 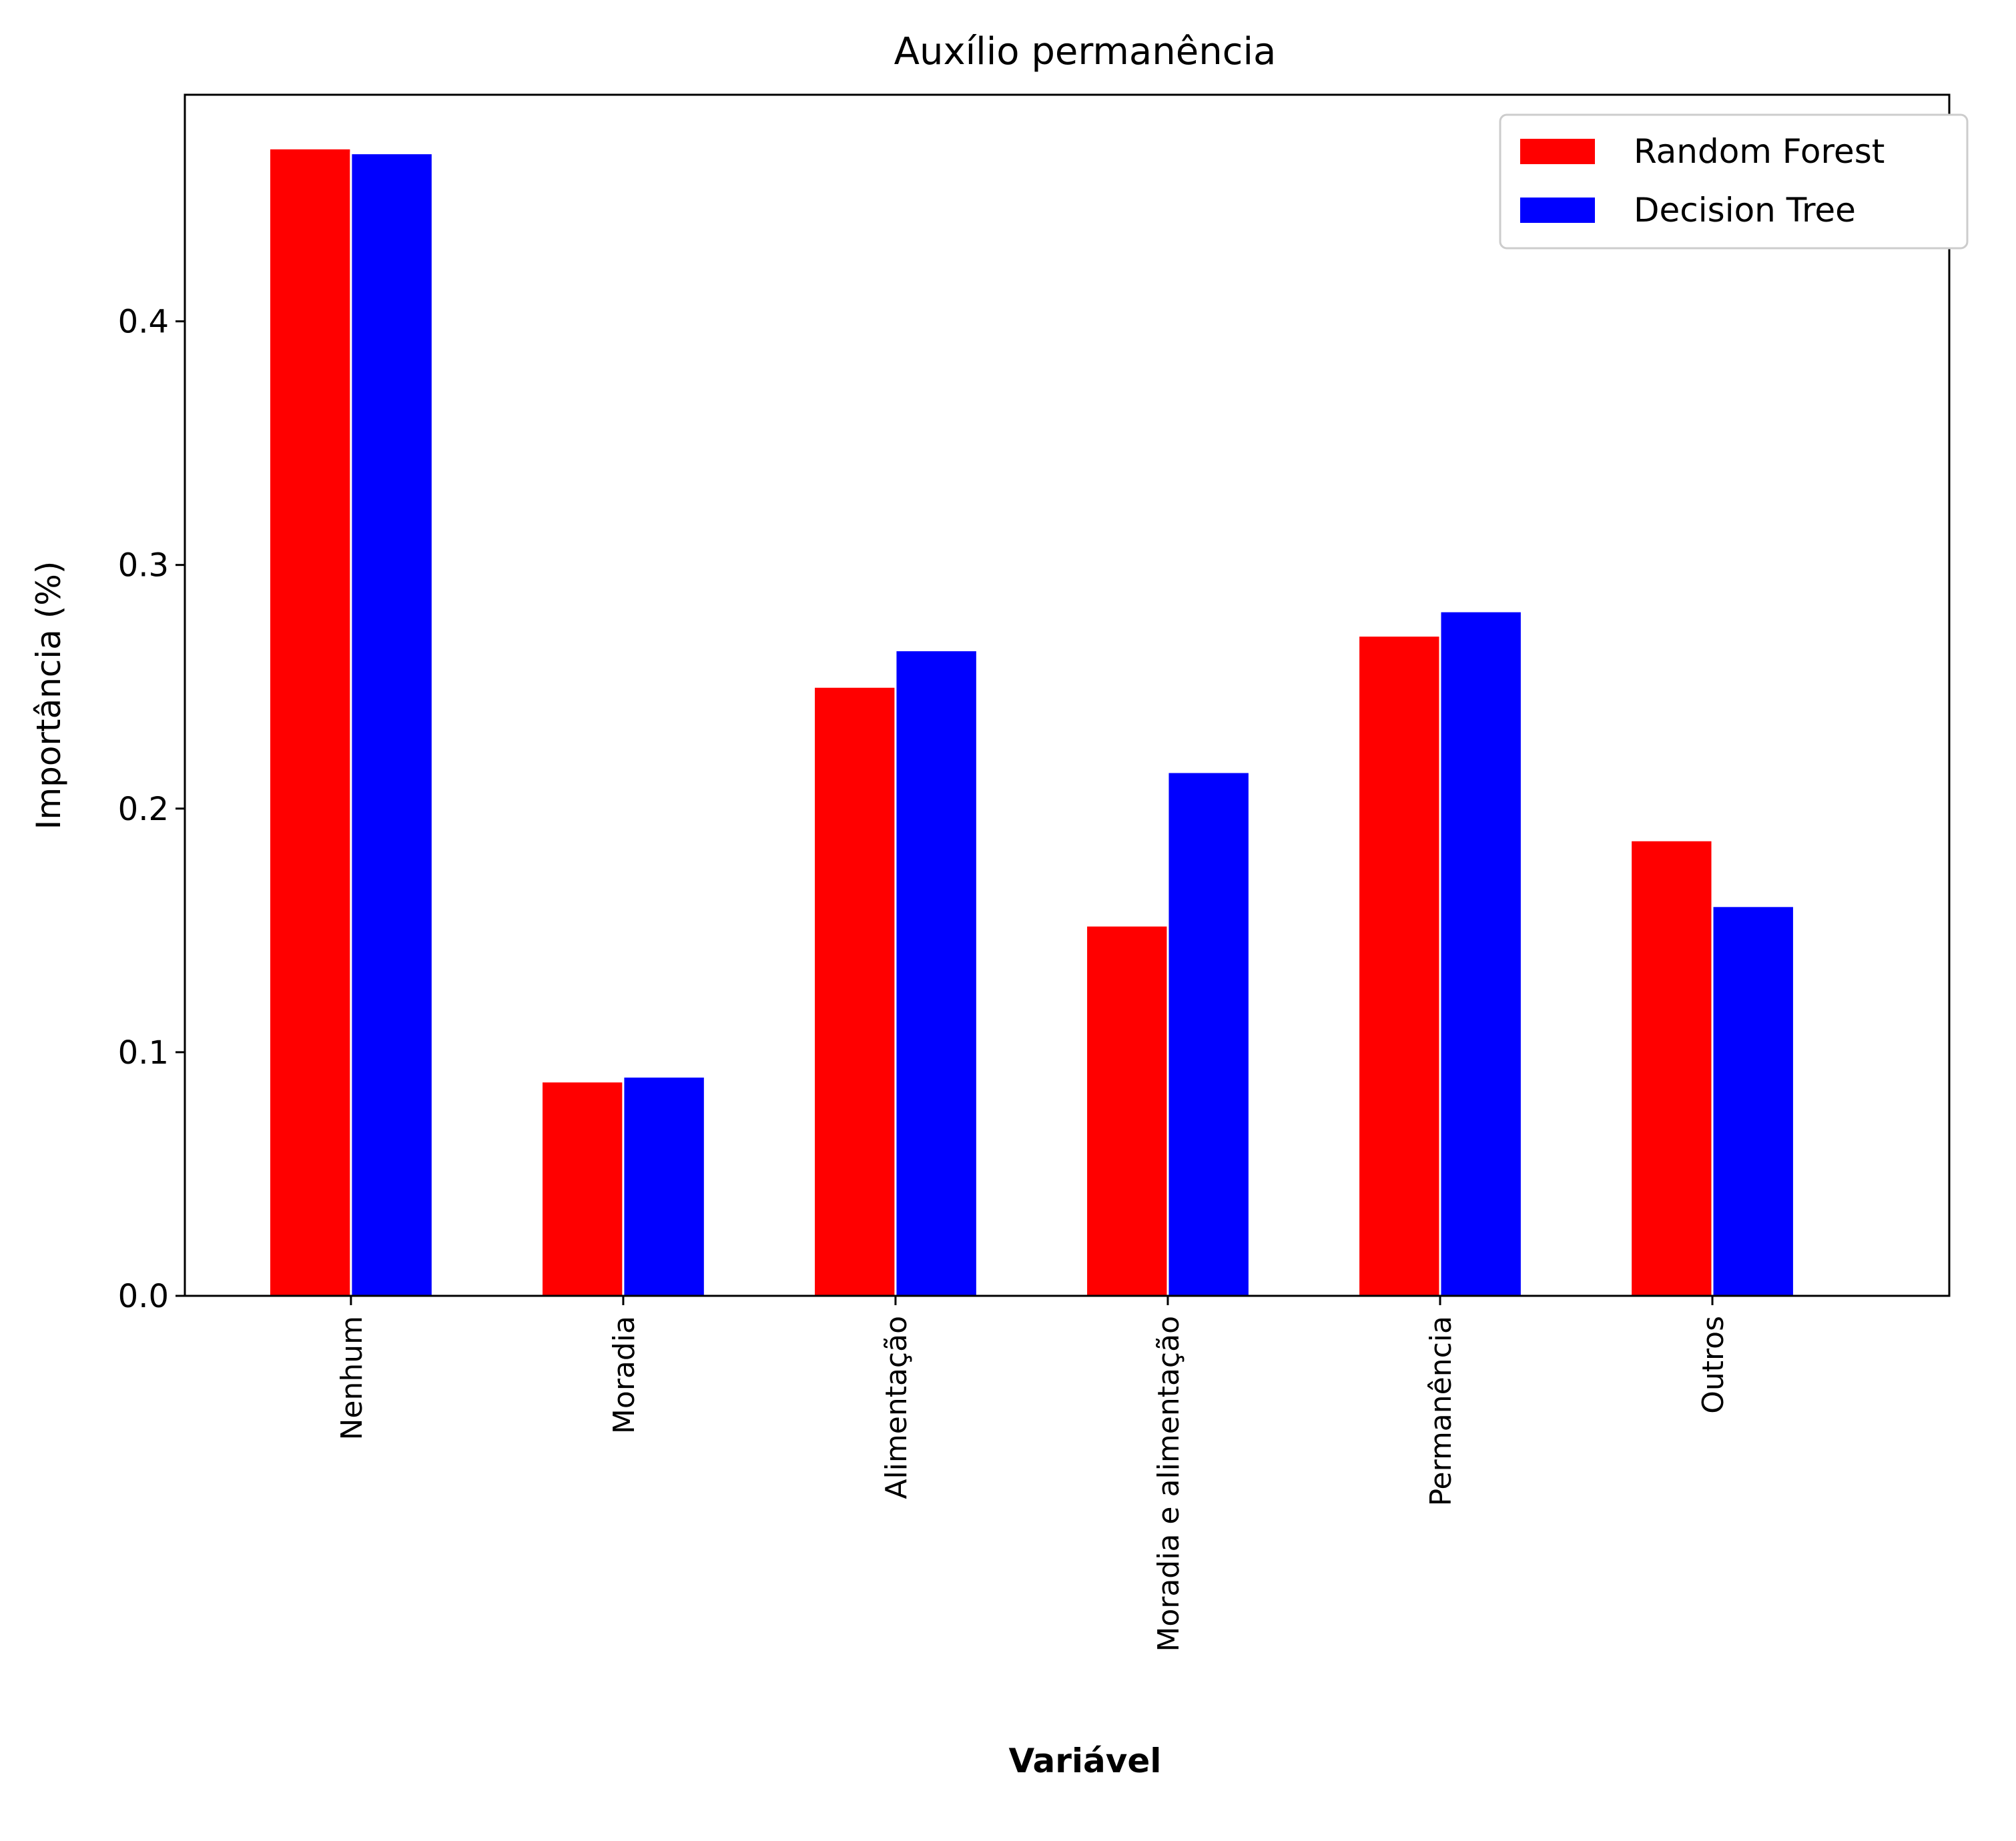 What do you see at coordinates (897, 1407) in the screenshot?
I see `x-tick-label: Alimentação` at bounding box center [897, 1407].